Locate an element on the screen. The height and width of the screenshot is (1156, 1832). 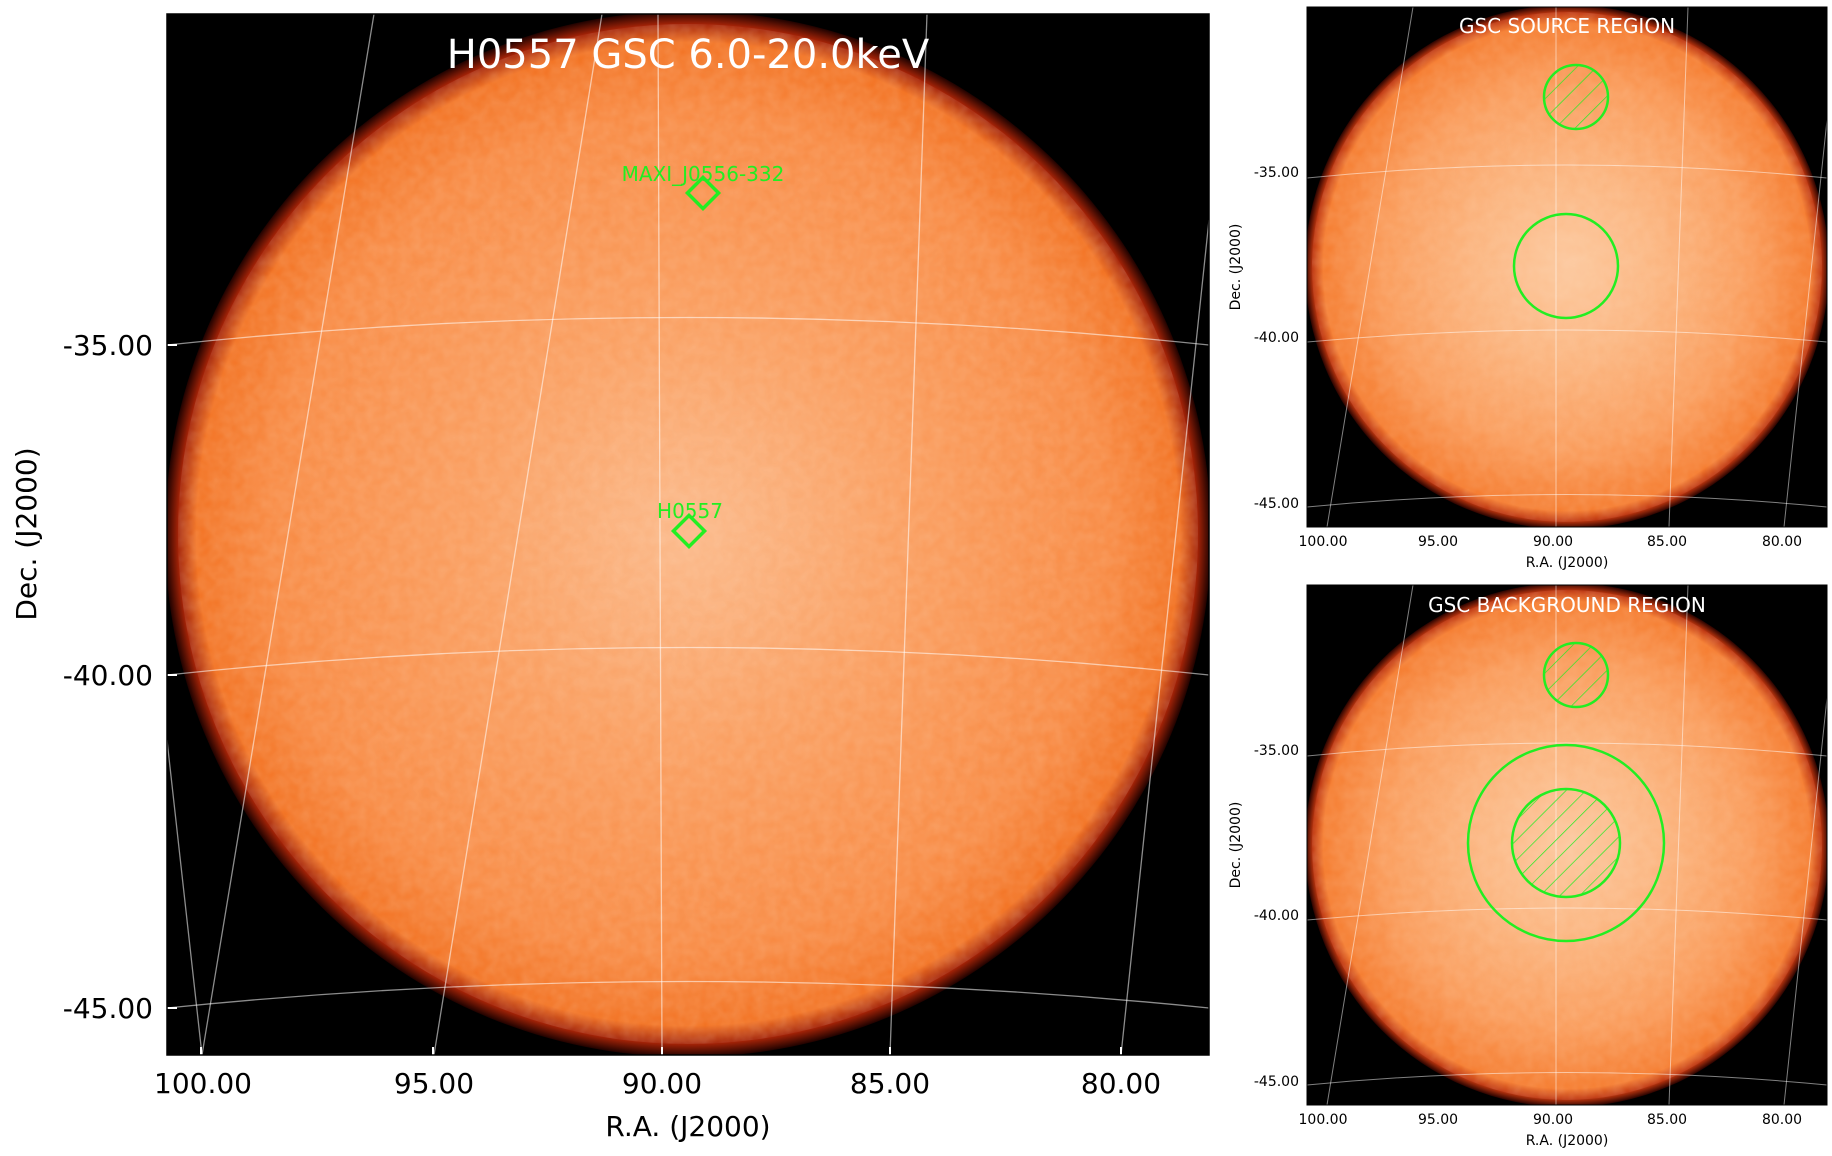
source-panel-title: GSC SOURCE REGION is located at coordinates (1567, 26).